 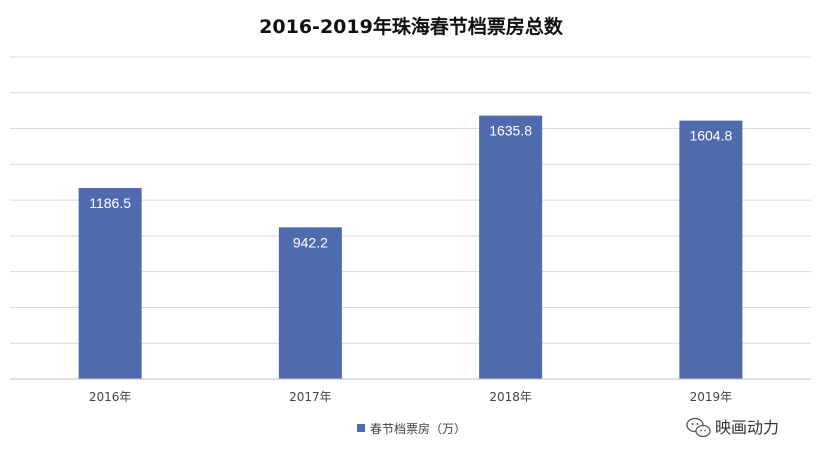 I want to click on watermark: 映画动力, so click(x=732, y=427).